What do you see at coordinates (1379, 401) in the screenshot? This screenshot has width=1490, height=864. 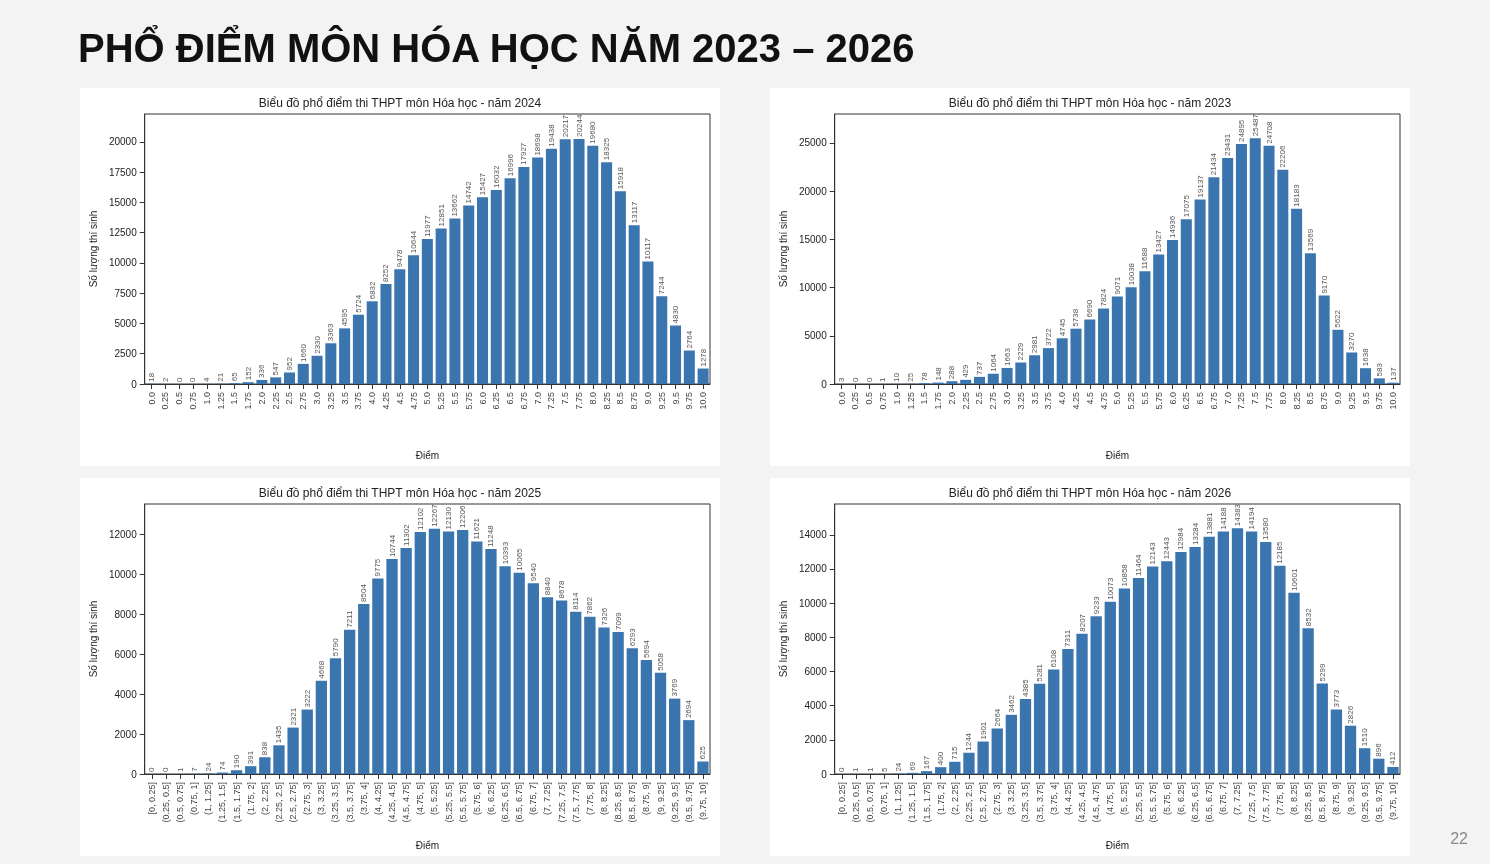 I see `x-tick-label: 9.75` at bounding box center [1379, 401].